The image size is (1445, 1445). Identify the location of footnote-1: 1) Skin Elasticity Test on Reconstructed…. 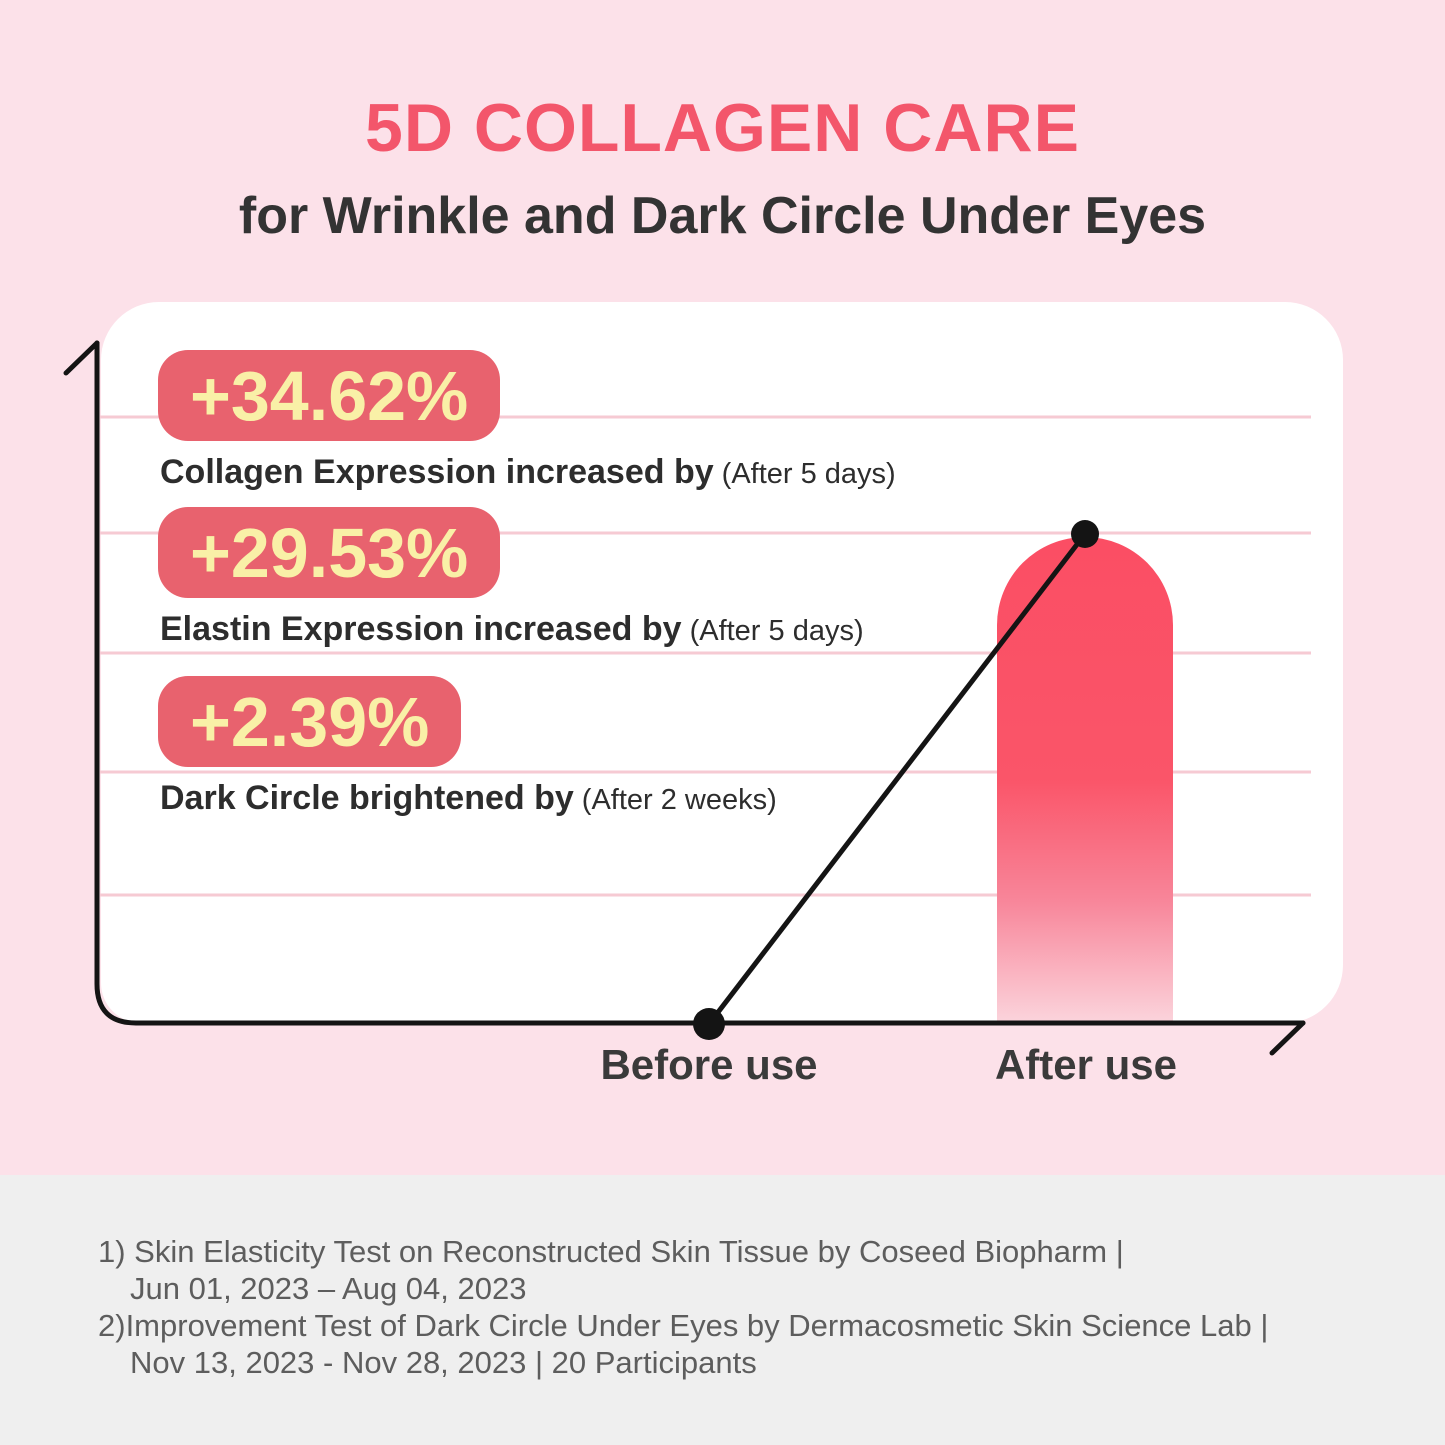
(611, 1251).